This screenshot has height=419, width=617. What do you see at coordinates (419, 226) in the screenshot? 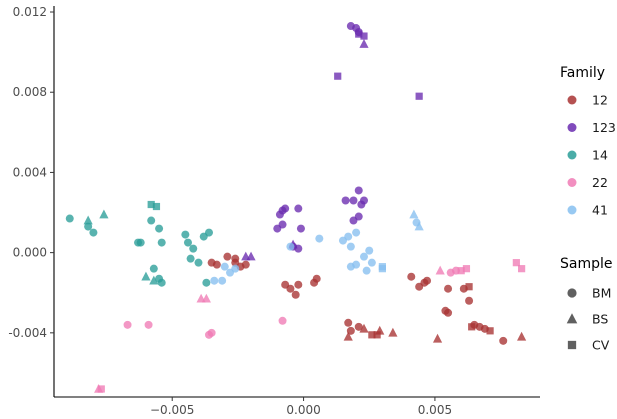
I see `data-point-41-triangle` at bounding box center [419, 226].